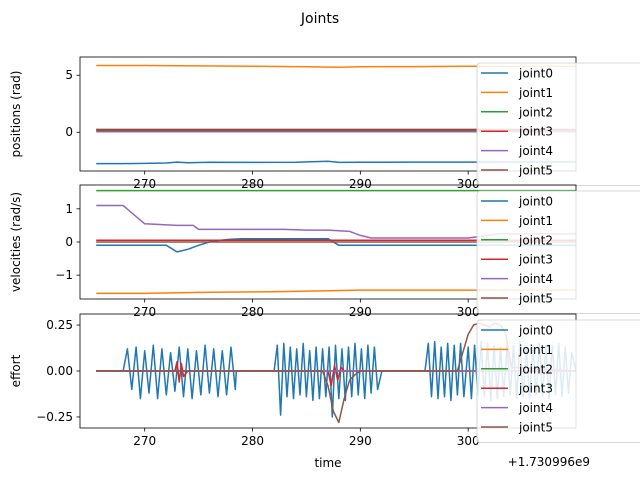 This screenshot has height=480, width=640. Describe the element at coordinates (549, 462) in the screenshot. I see `x-offset-label: +1.730996e9` at that location.